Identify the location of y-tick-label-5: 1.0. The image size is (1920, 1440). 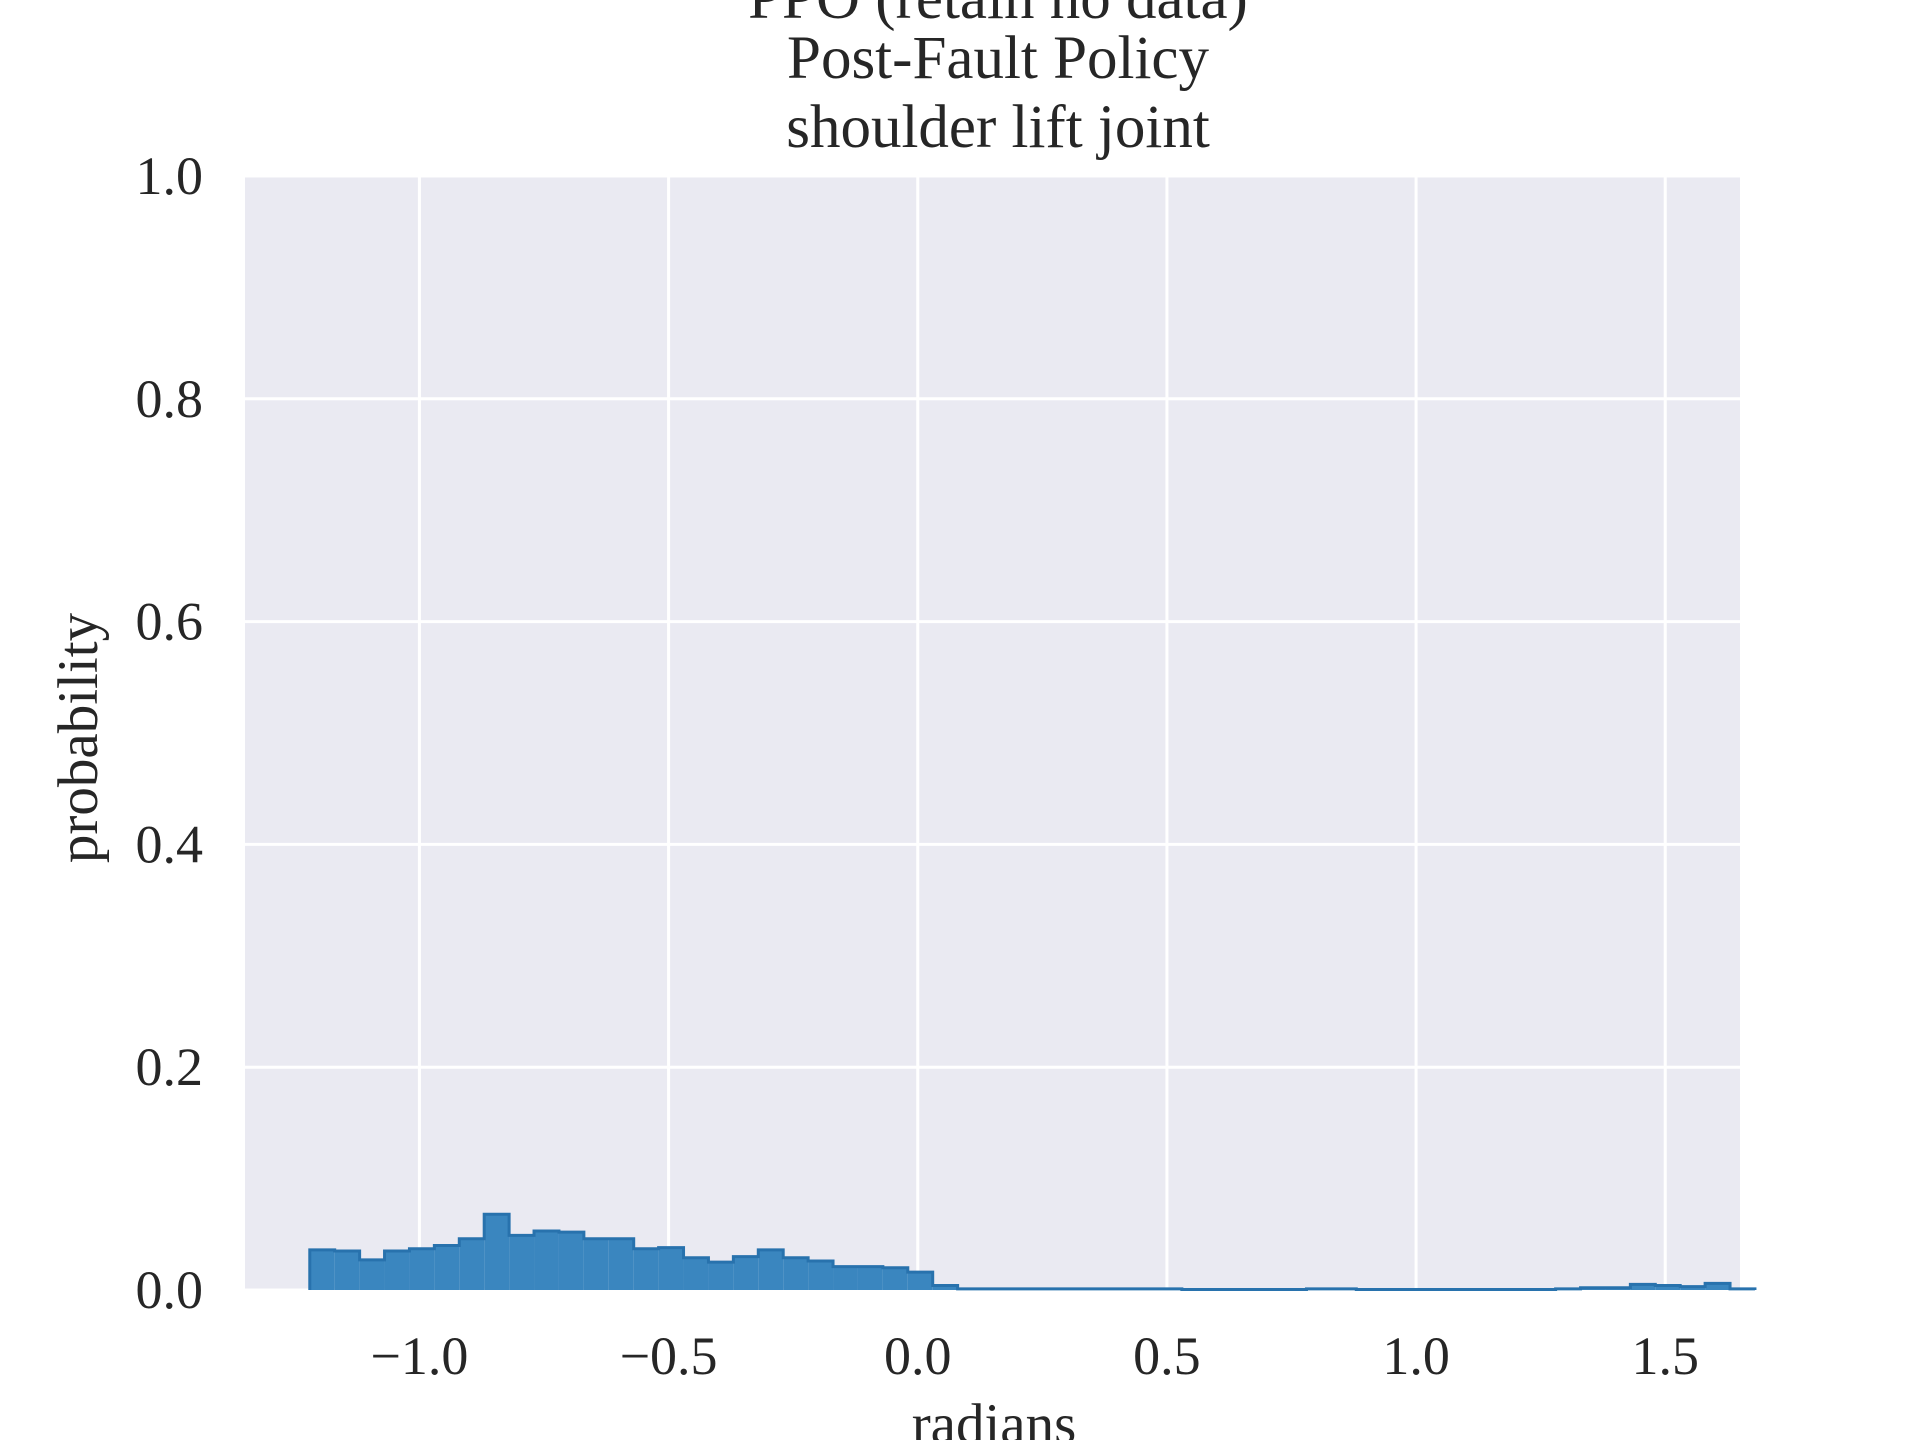
(170, 176).